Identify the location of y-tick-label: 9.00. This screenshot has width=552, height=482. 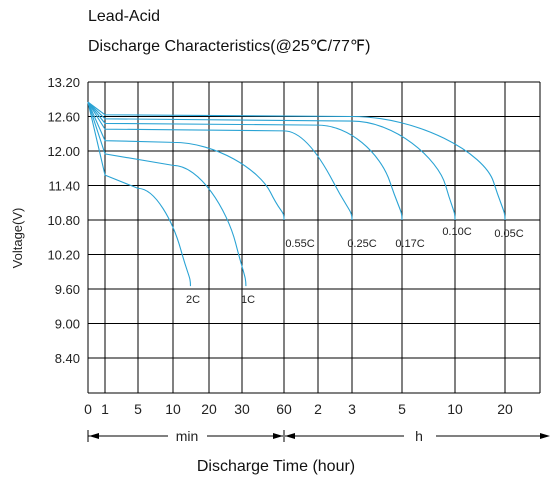
(67, 324).